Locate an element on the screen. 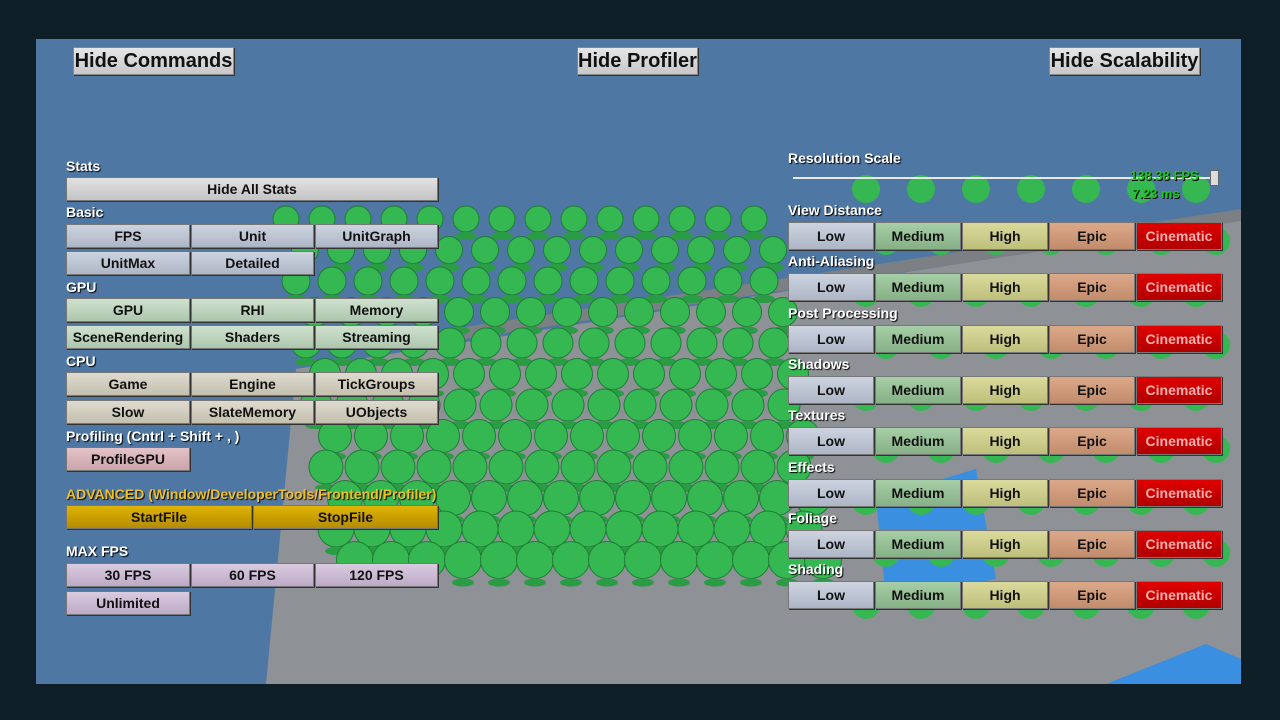  textures-high-button: High is located at coordinates (1005, 441).